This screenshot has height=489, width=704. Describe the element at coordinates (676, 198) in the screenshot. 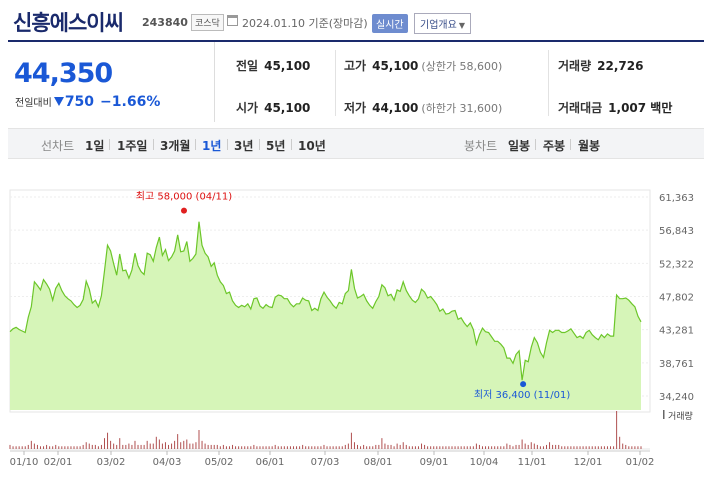

I see `y-tick-label: 61,363` at that location.